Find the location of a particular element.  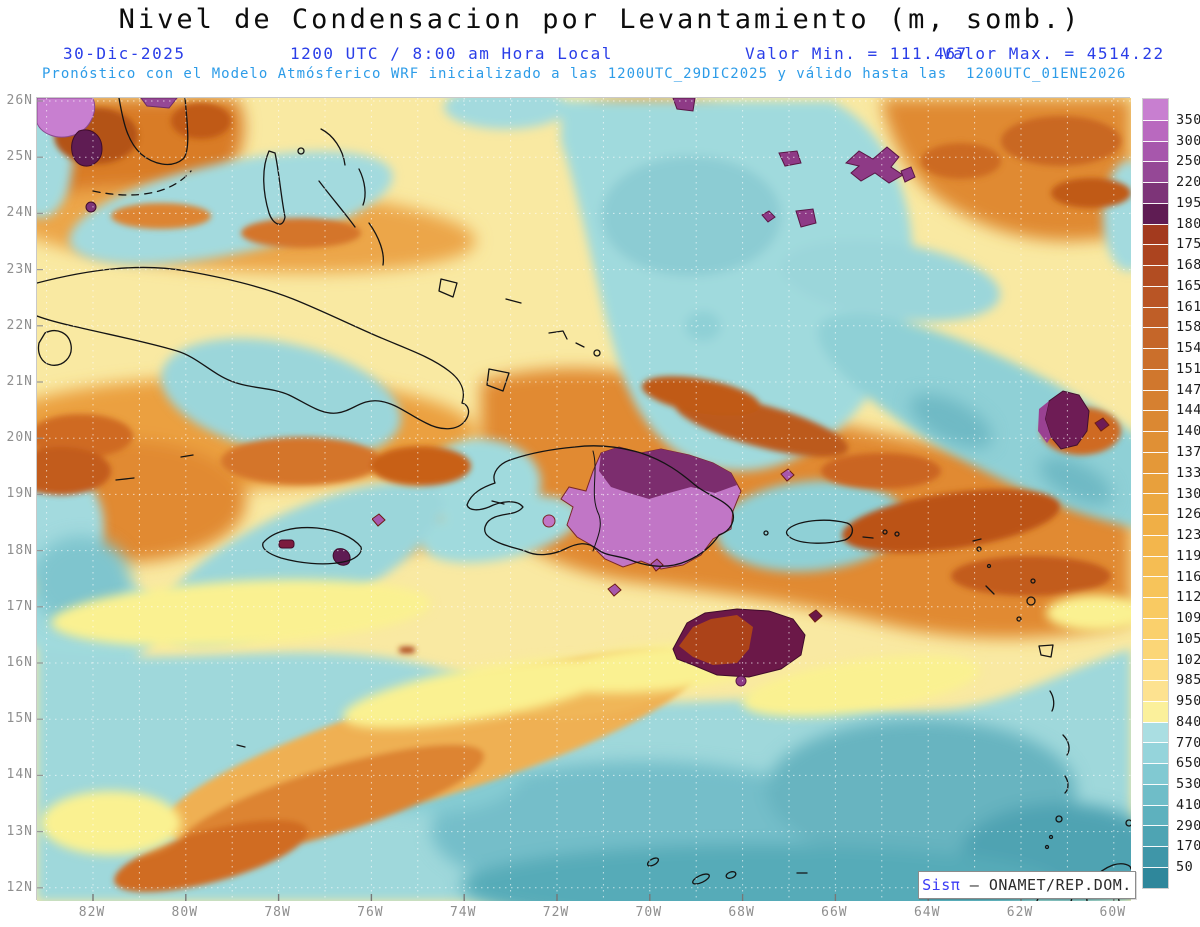

colorbar-label: 1545 is located at coordinates (1188, 348).